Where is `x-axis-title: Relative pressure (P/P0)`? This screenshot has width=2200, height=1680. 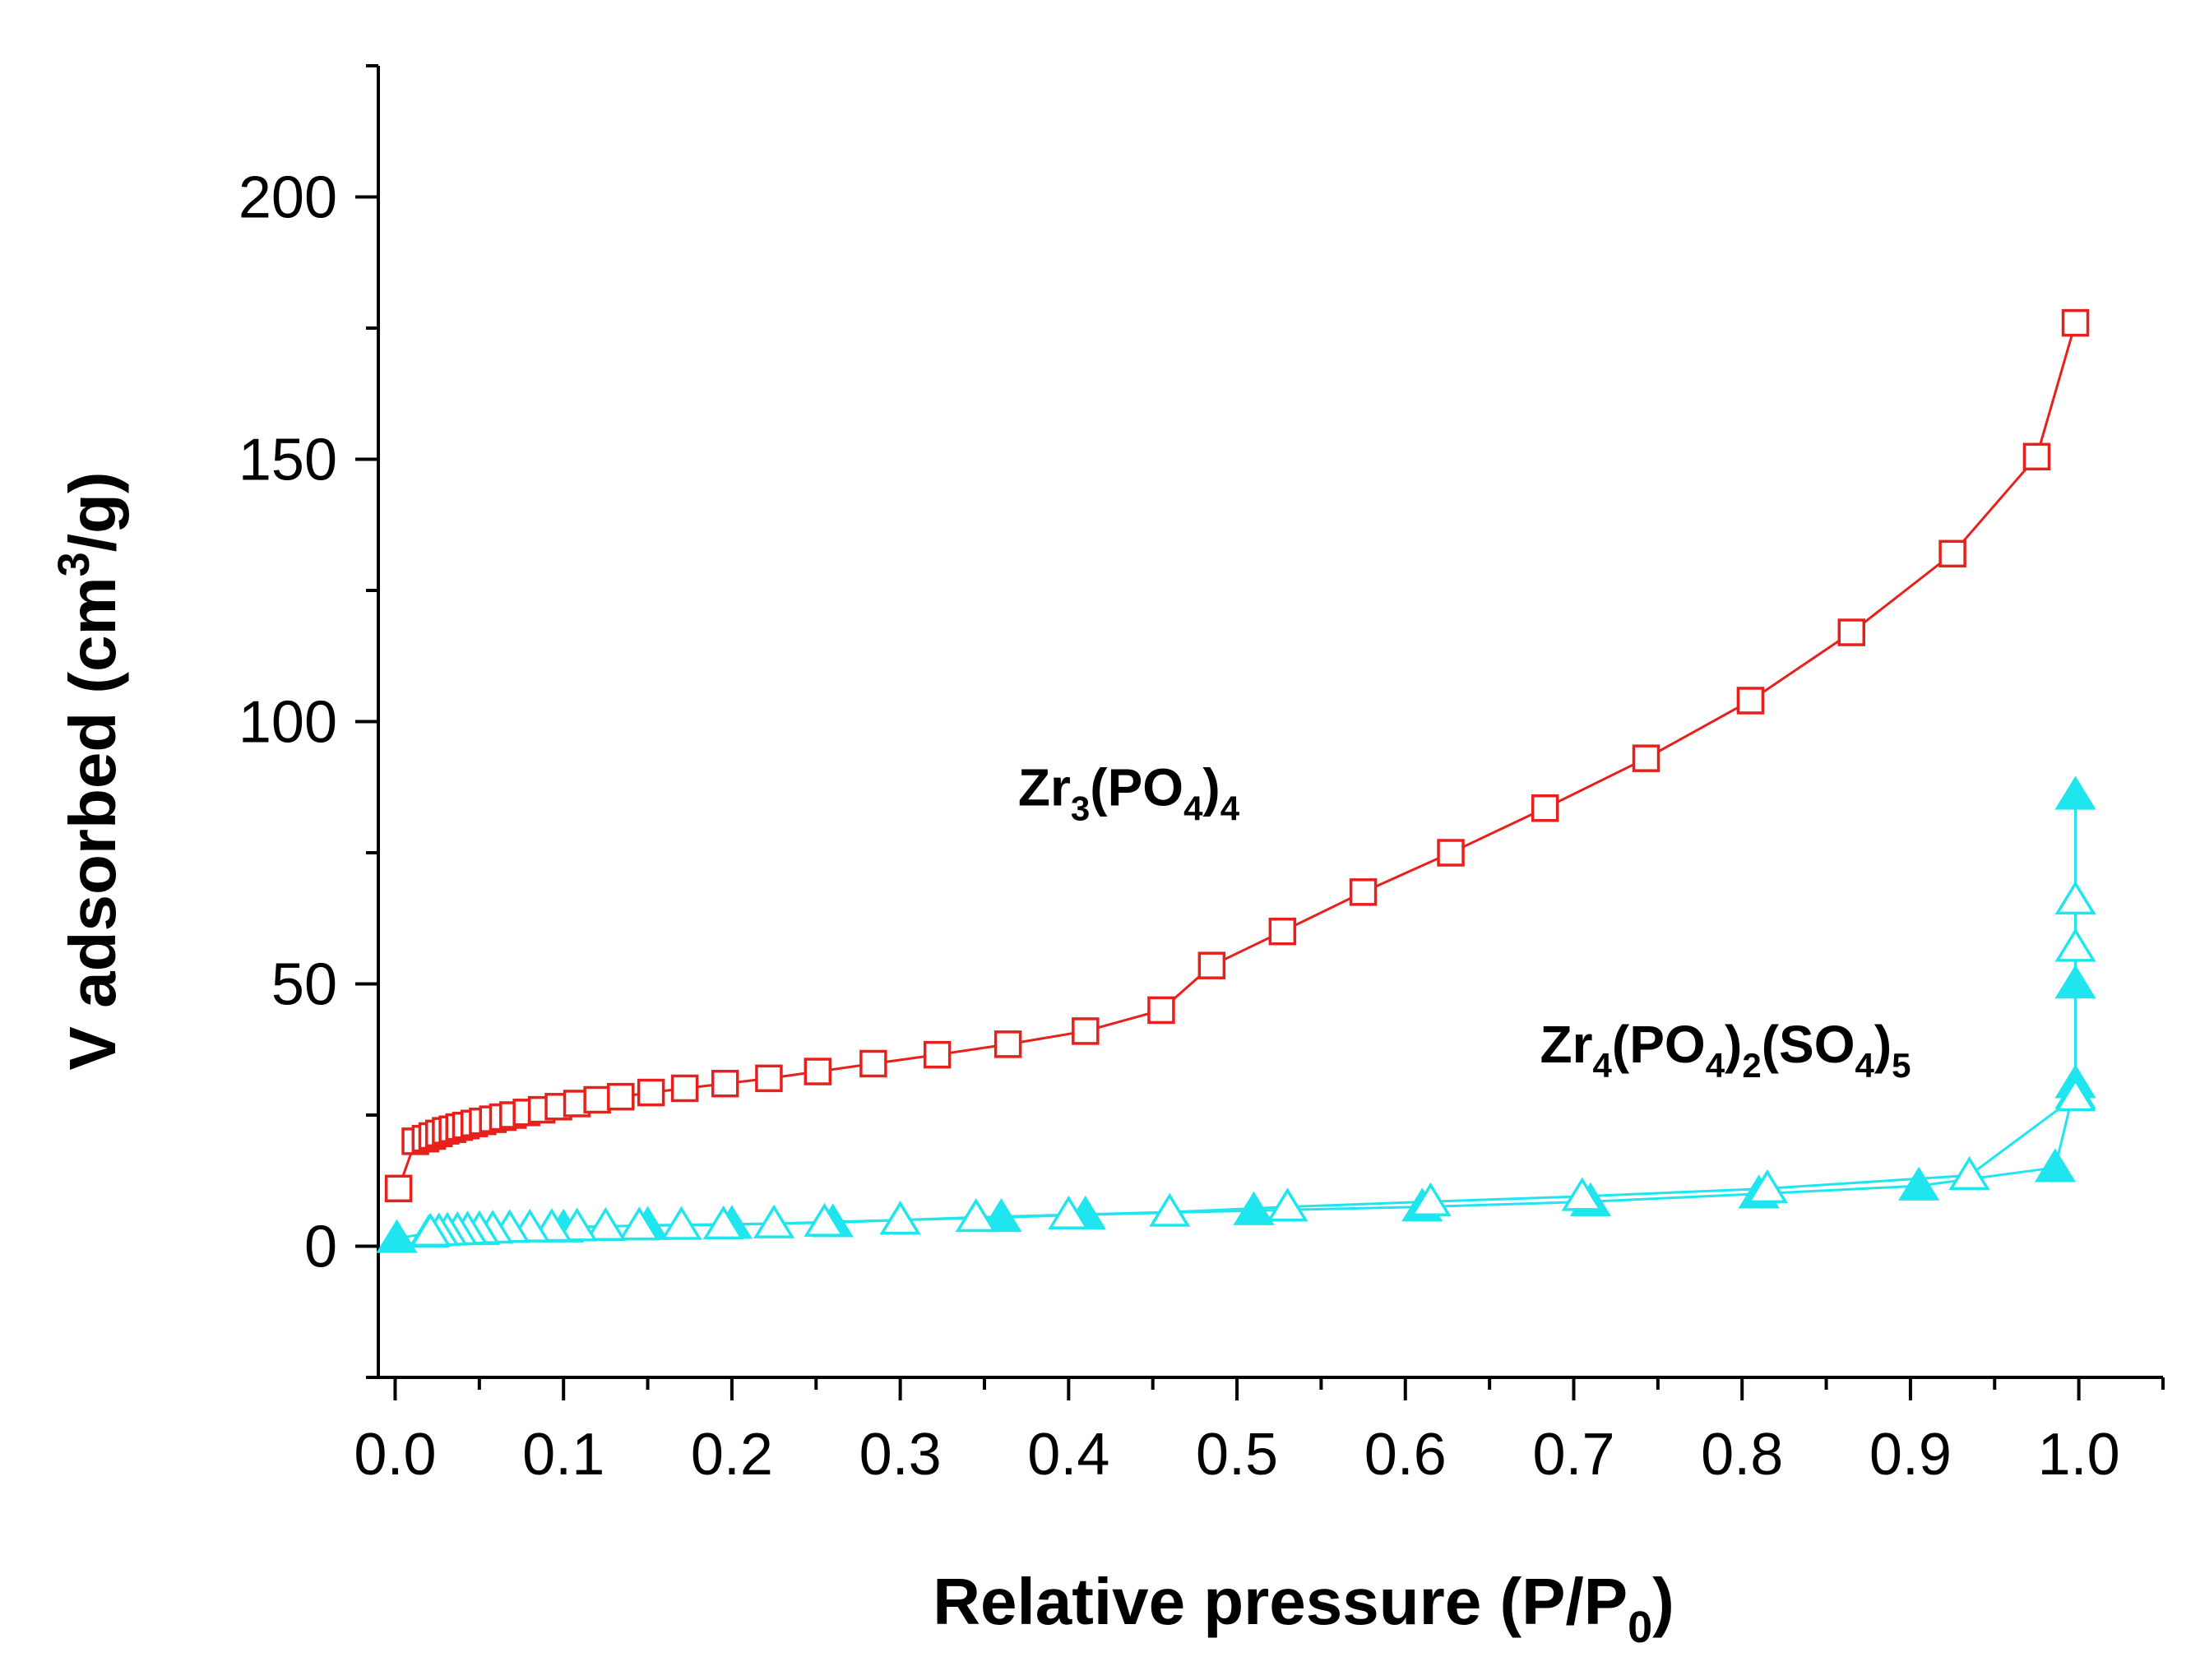 x-axis-title: Relative pressure (P/P0) is located at coordinates (1303, 1608).